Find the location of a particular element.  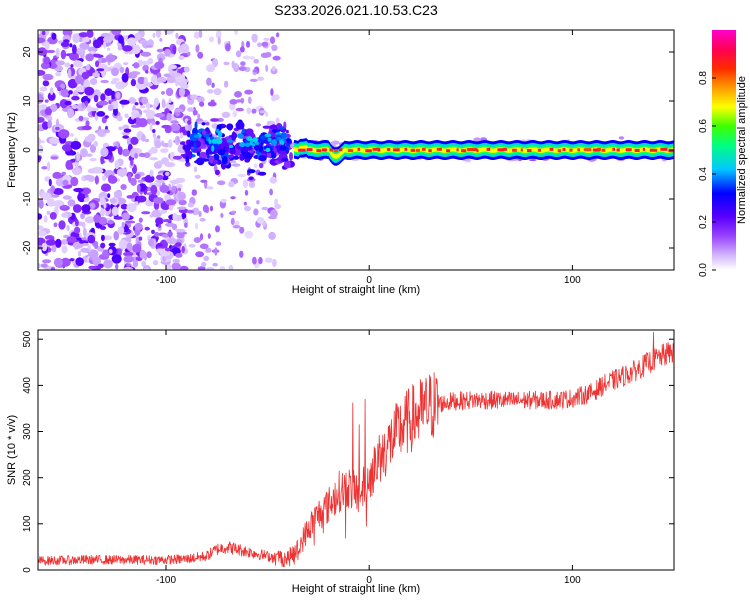

spectrogram-ytick-label: -10 is located at coordinates (27, 198).